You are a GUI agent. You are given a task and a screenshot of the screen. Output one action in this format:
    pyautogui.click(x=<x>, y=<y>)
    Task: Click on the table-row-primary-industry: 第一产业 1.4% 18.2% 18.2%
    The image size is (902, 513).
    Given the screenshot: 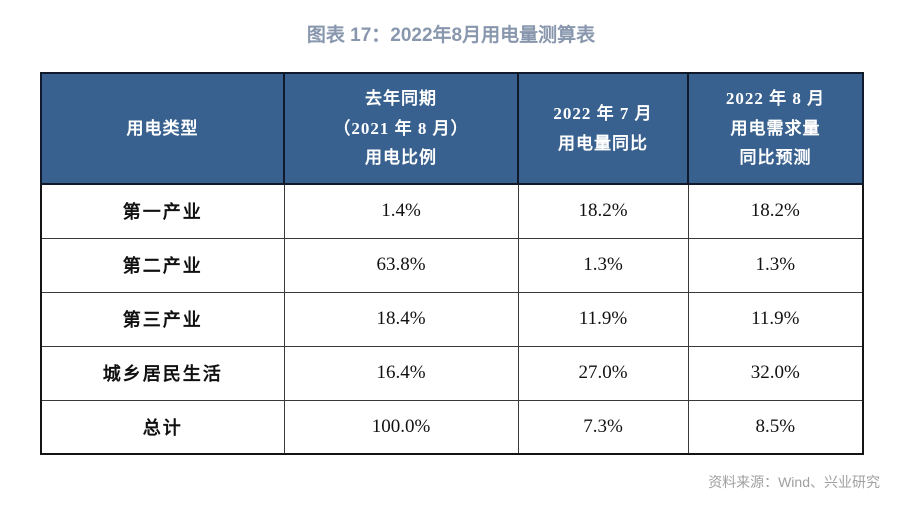 What is the action you would take?
    pyautogui.click(x=452, y=211)
    